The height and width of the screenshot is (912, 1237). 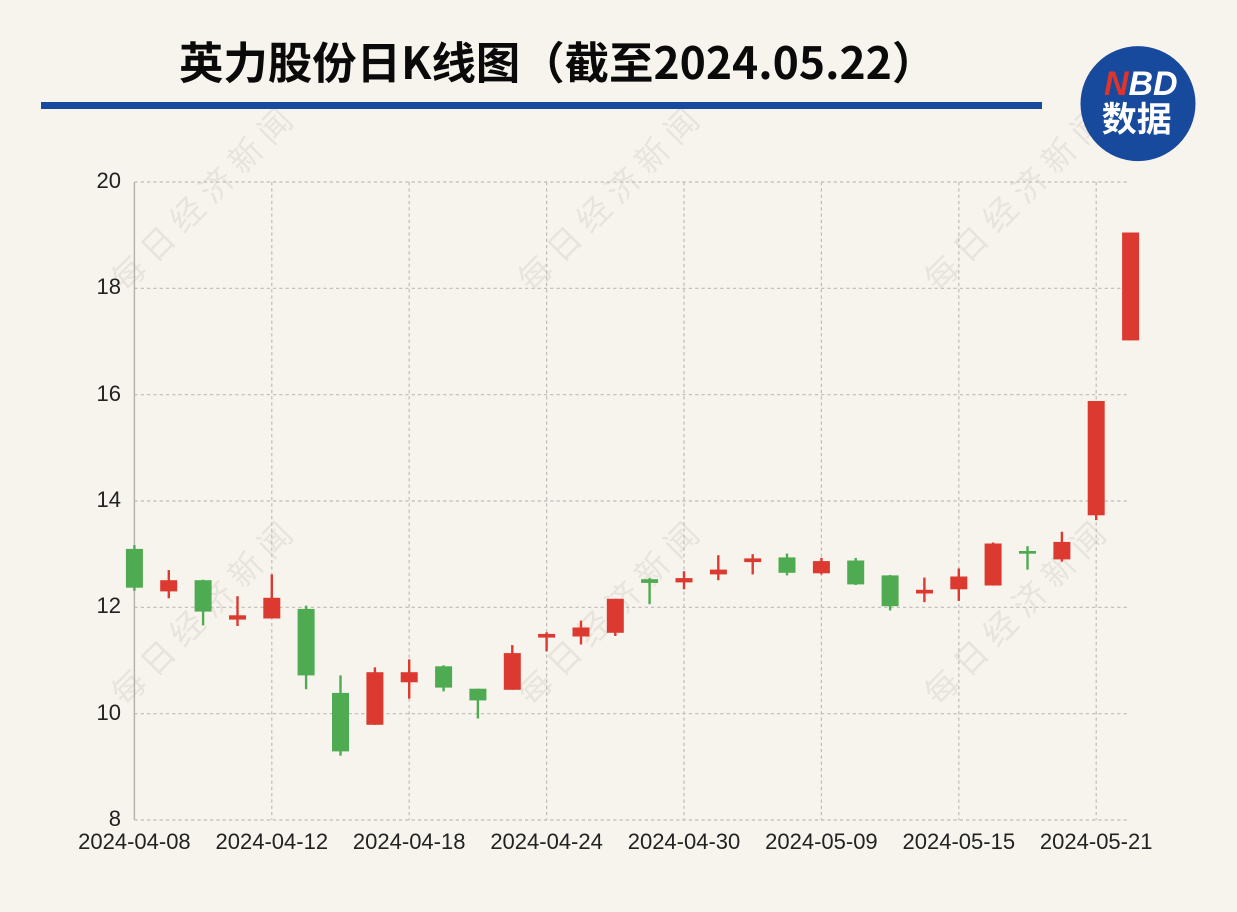 I want to click on svg-text: 12, so click(x=109, y=605).